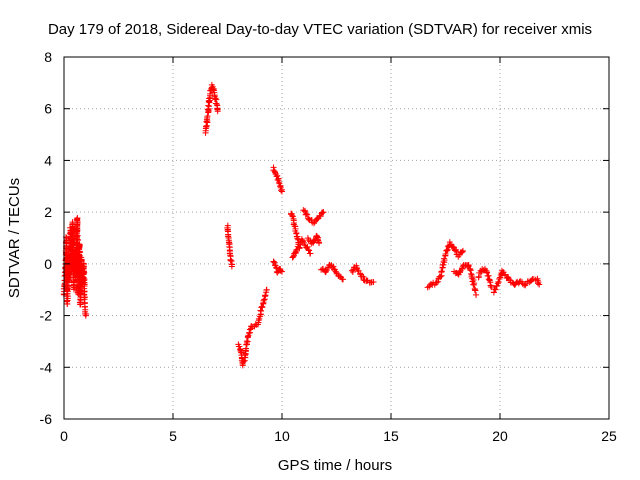 Image resolution: width=640 pixels, height=480 pixels. I want to click on y-tick-label: 8, so click(48, 57).